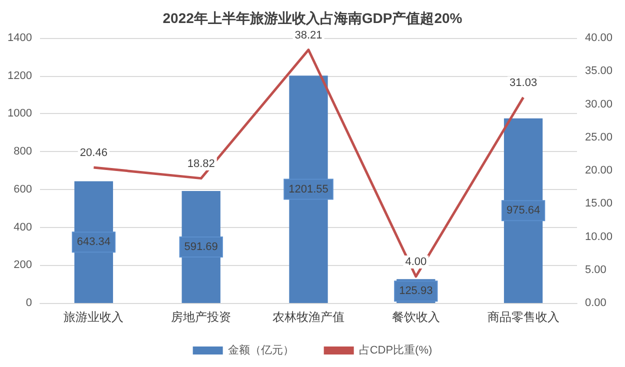 The image size is (625, 367). Describe the element at coordinates (20, 38) in the screenshot. I see `y-tick-label: 1400` at that location.